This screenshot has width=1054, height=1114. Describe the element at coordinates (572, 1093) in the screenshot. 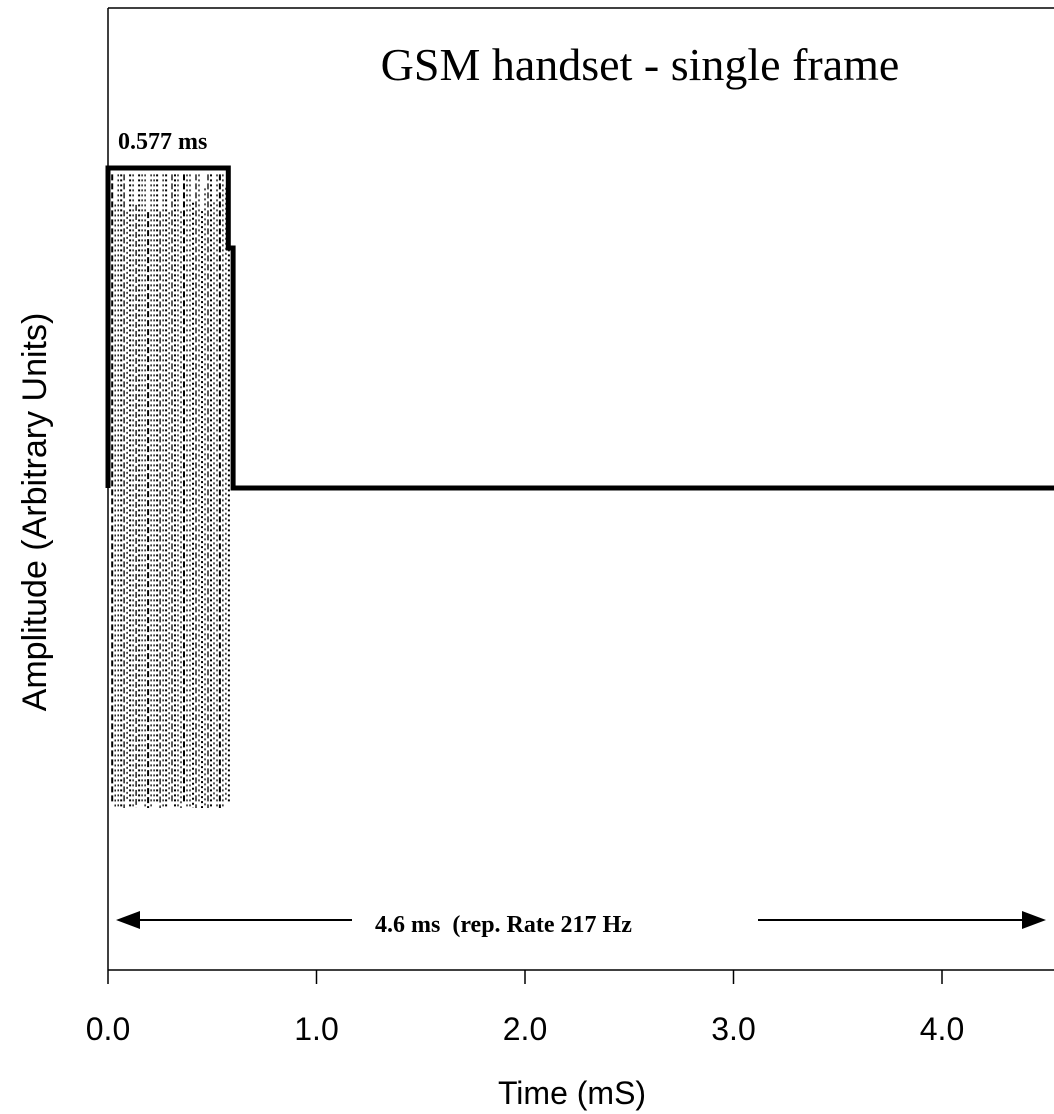

I see `x-axis-label: Time (mS)` at that location.